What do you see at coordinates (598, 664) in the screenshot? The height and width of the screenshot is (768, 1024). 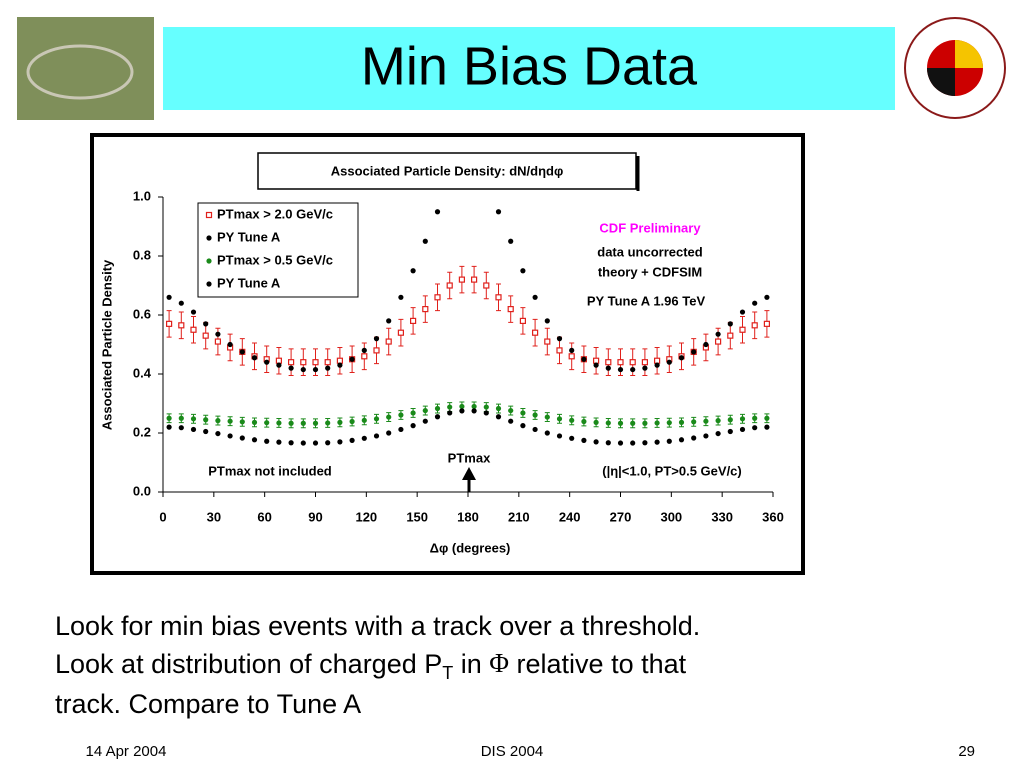 I see `body-text: relative to that` at bounding box center [598, 664].